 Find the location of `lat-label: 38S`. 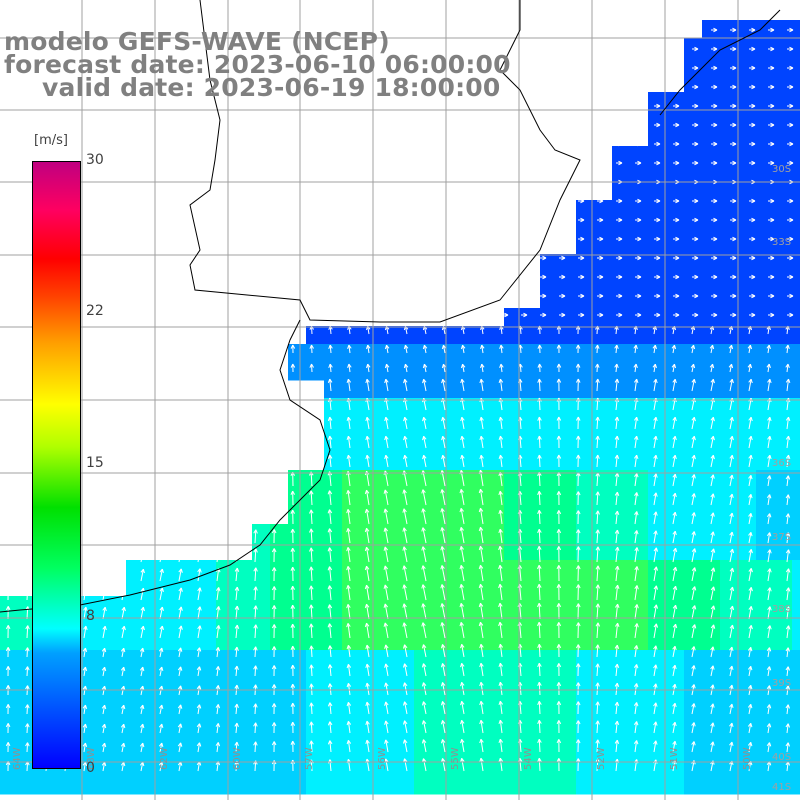

lat-label: 38S is located at coordinates (781, 609).